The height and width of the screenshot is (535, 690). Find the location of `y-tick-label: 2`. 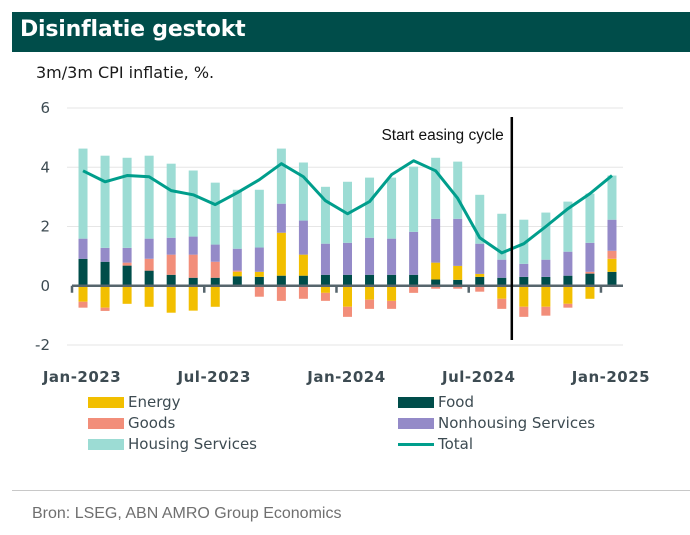

y-tick-label: 2 is located at coordinates (45, 227).